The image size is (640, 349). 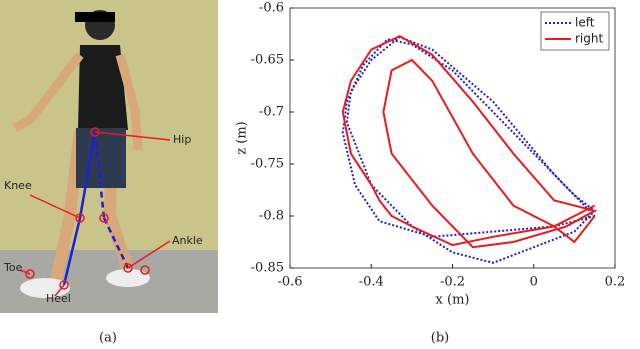 I want to click on x-tick-label: -0.6, so click(x=289, y=282).